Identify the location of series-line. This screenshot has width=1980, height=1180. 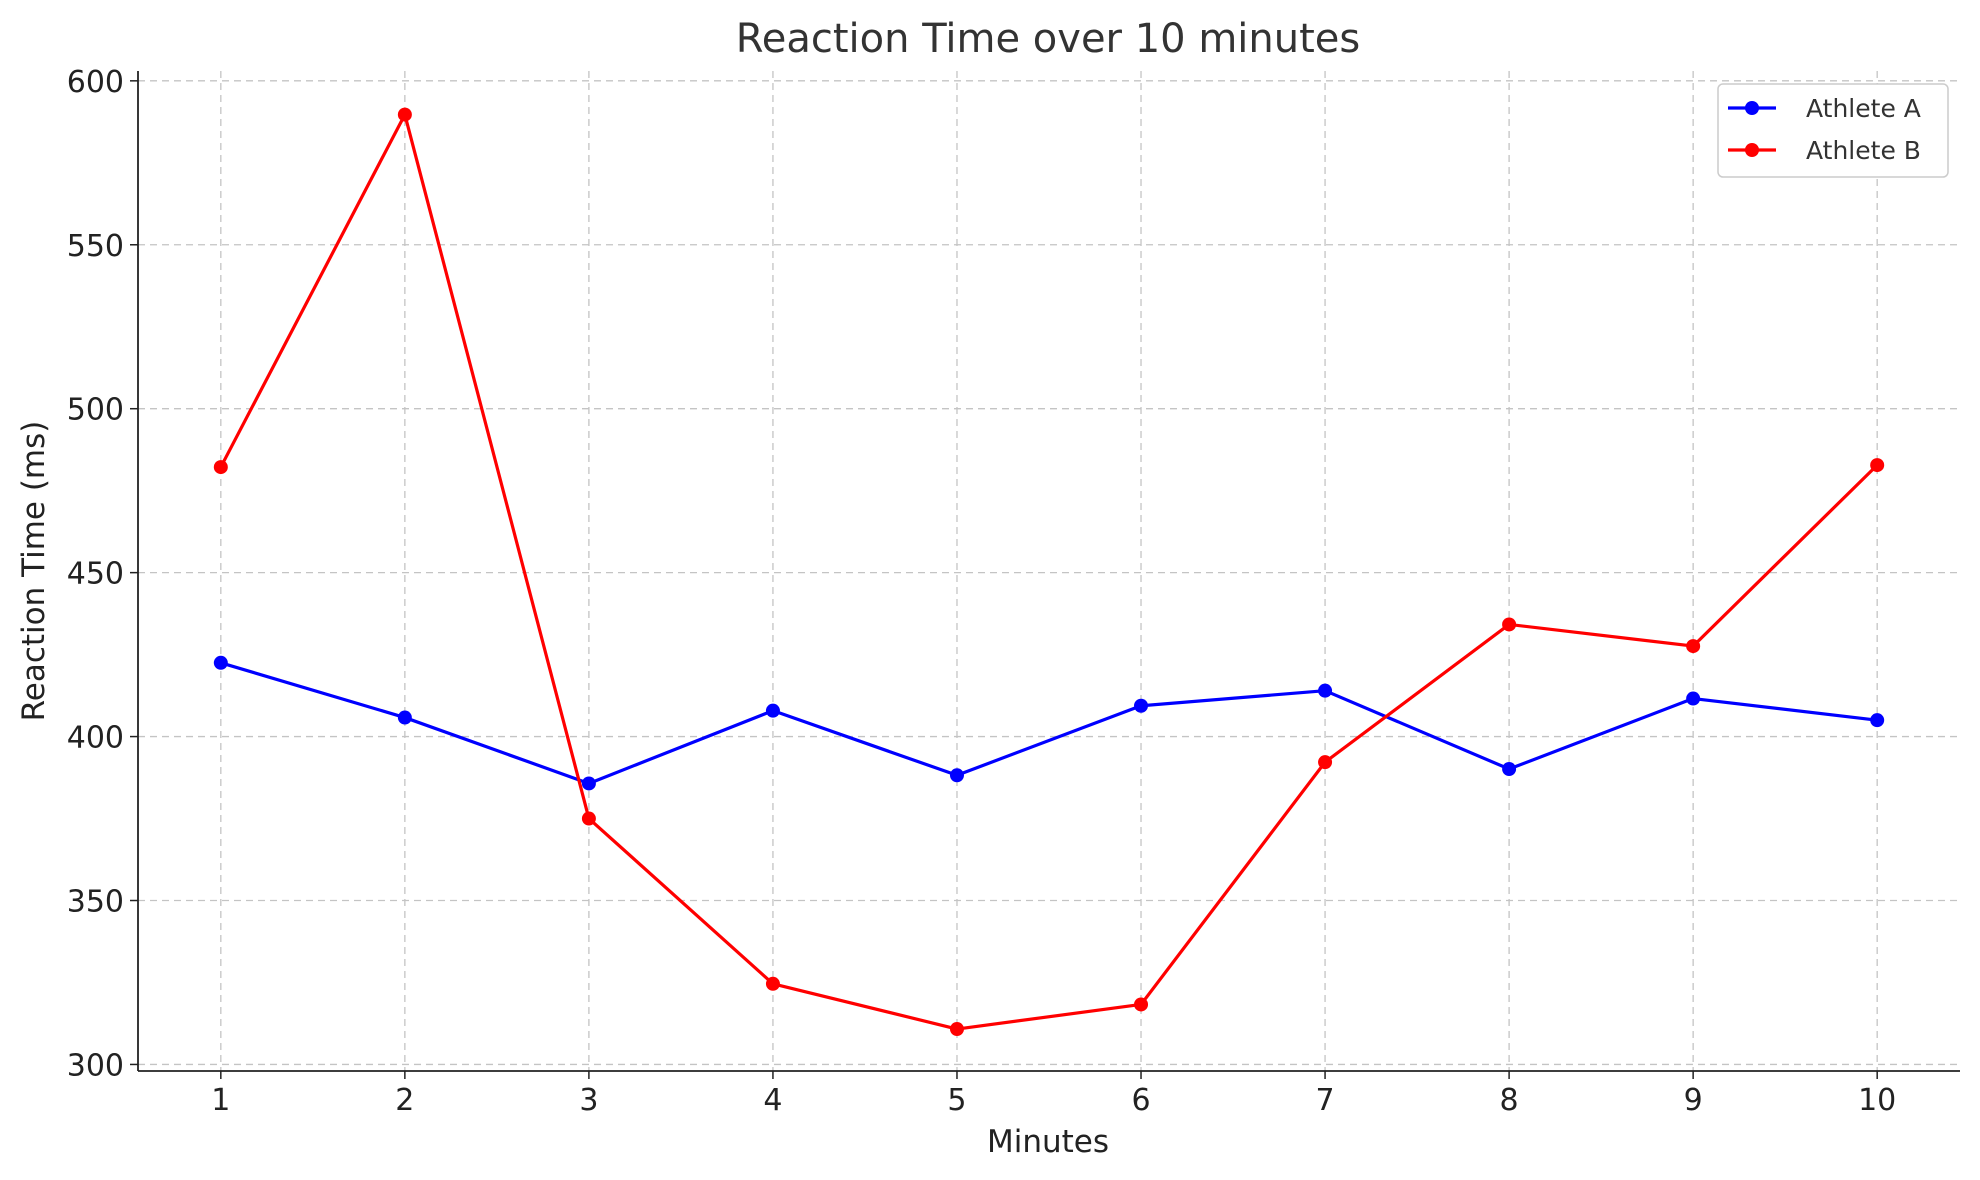
(1049, 723).